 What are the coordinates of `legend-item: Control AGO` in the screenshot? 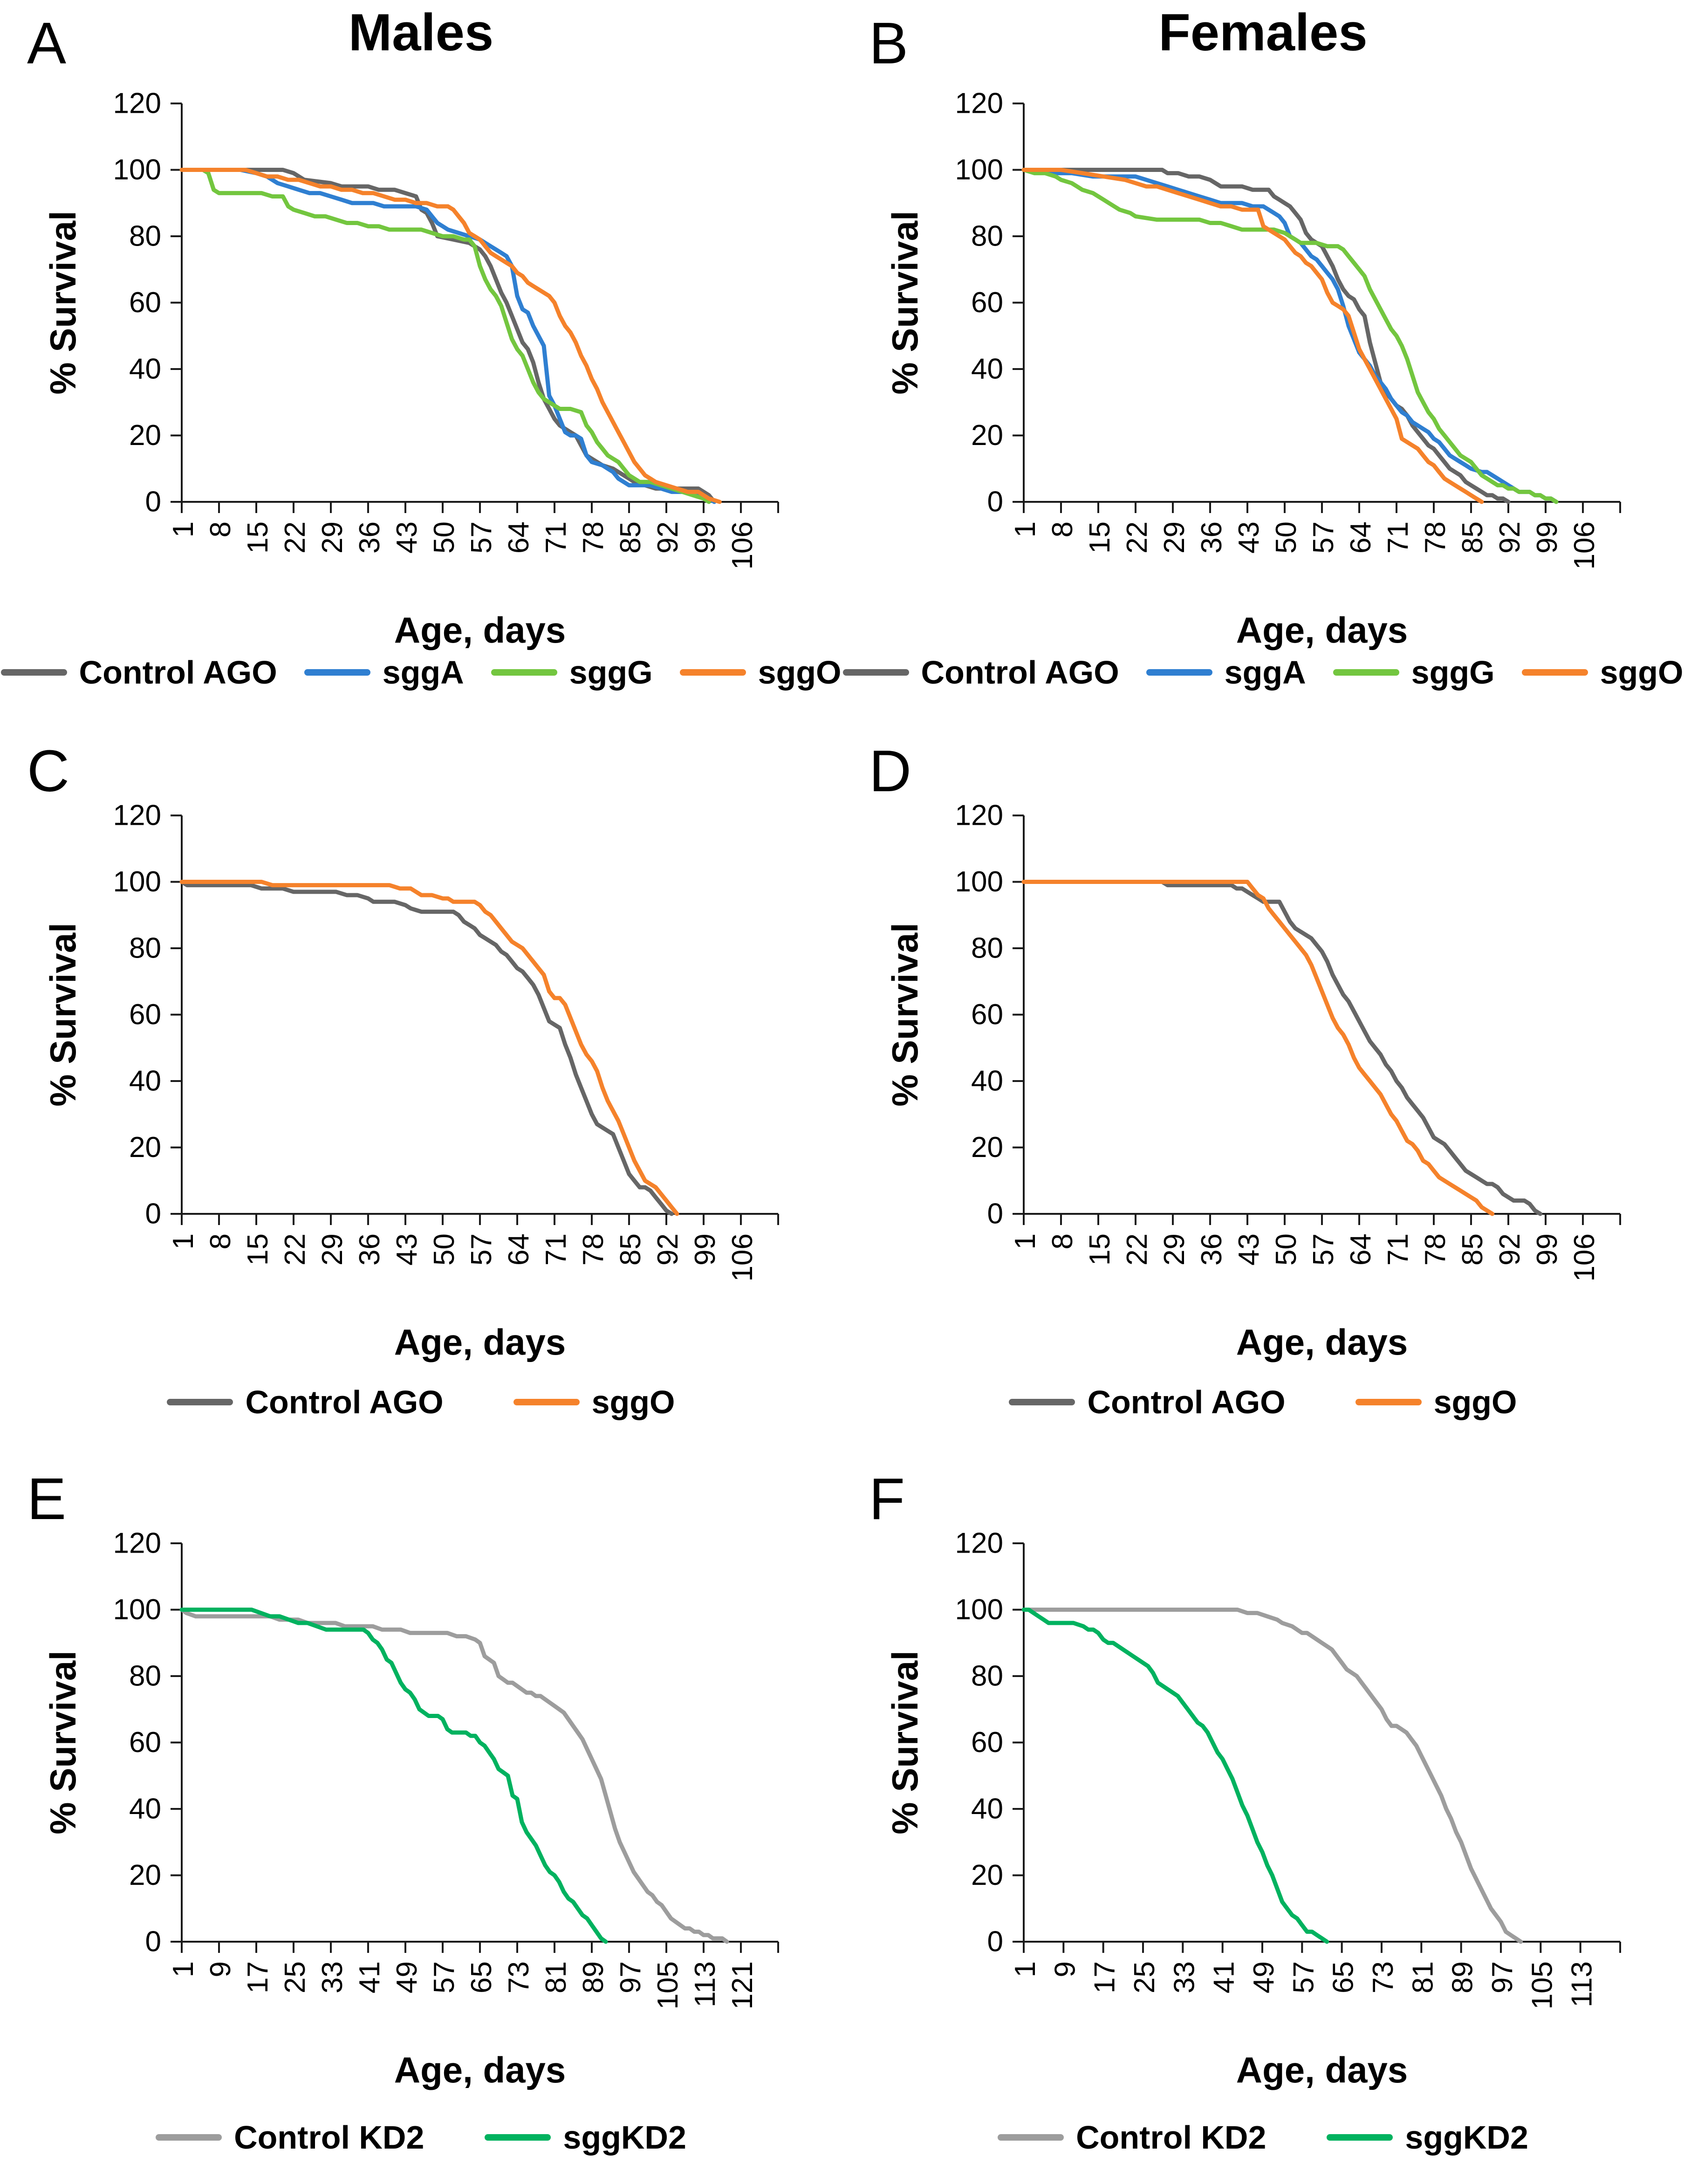 It's located at (1147, 1402).